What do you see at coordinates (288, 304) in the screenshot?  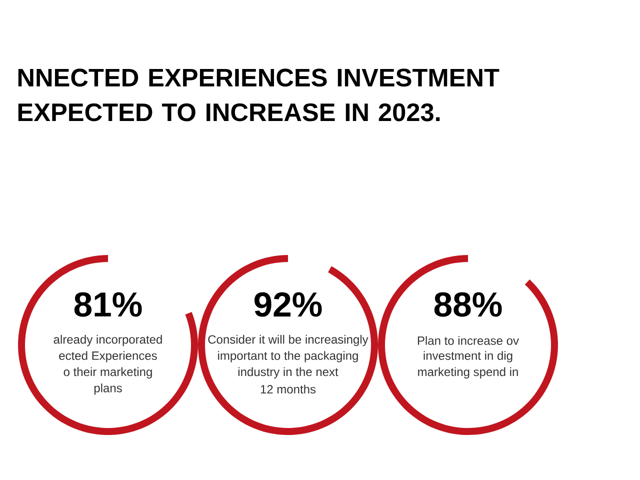 I see `data-label: 92%` at bounding box center [288, 304].